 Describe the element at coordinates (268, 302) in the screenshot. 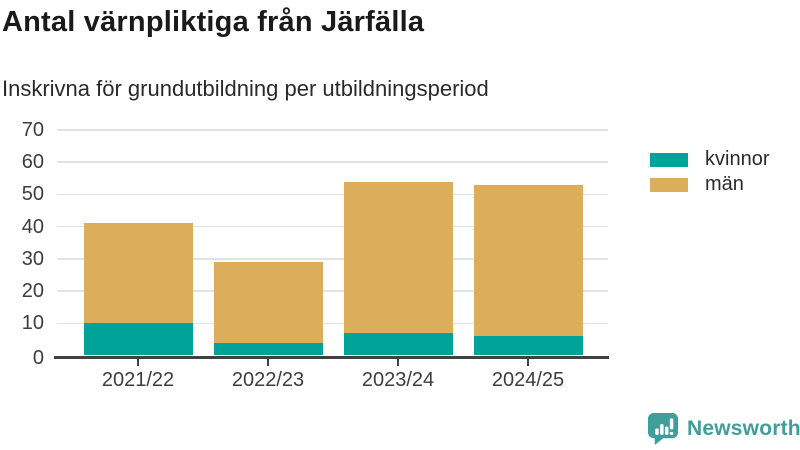

I see `bar-segment-män-2022-23` at that location.